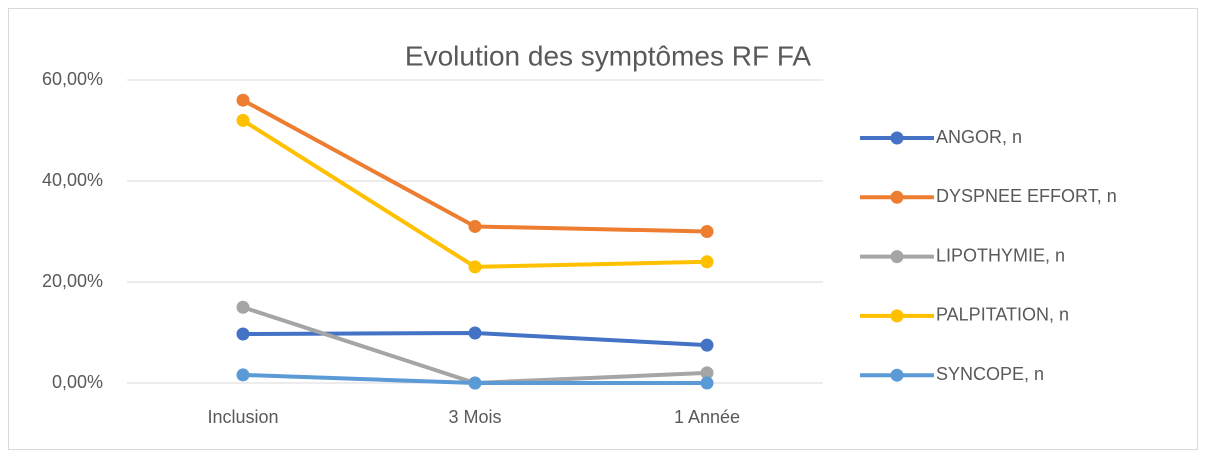  What do you see at coordinates (990, 374) in the screenshot?
I see `legend-label: SYNCOPE, n` at bounding box center [990, 374].